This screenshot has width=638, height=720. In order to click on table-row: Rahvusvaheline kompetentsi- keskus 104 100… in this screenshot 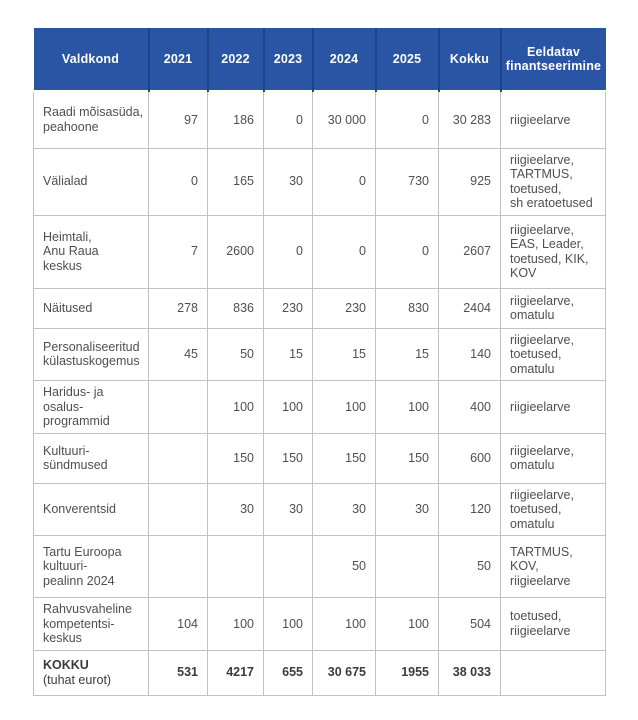, I will do `click(319, 624)`.